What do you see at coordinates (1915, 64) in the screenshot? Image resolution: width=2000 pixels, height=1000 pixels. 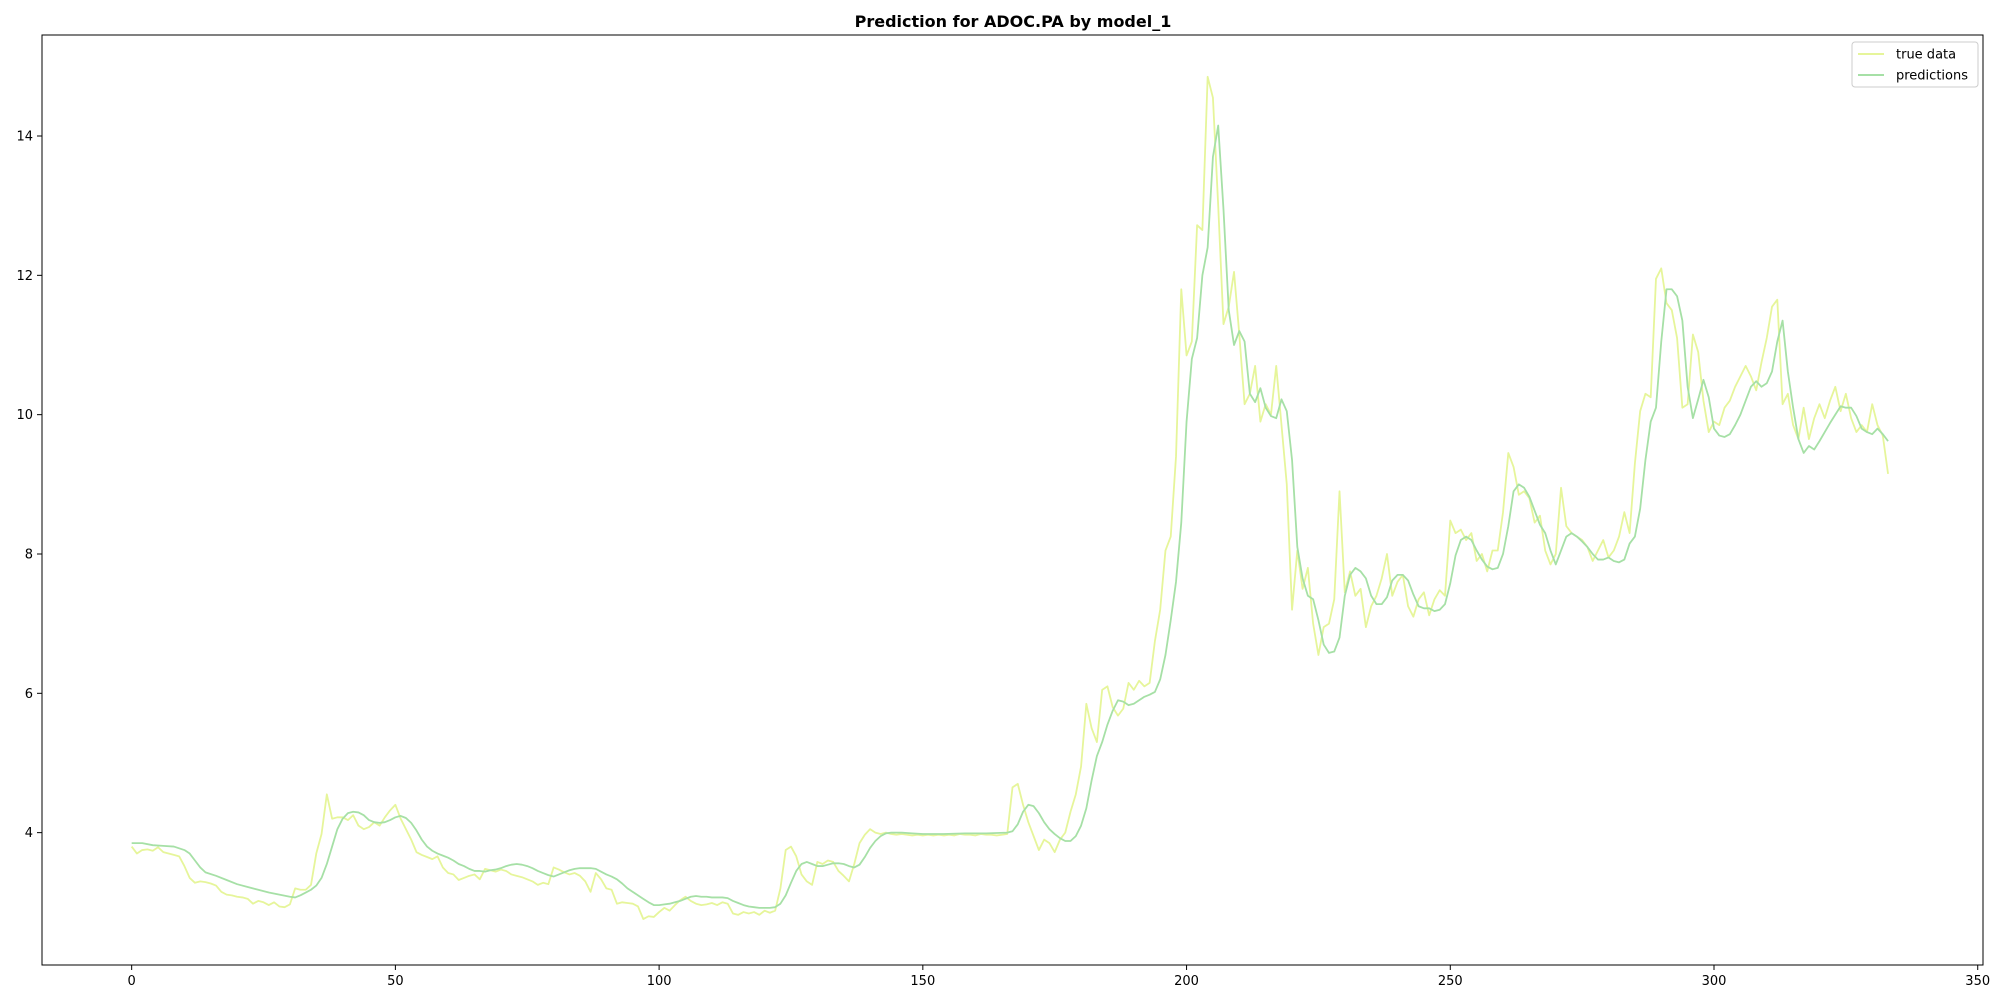 I see `legend: true data predictions` at bounding box center [1915, 64].